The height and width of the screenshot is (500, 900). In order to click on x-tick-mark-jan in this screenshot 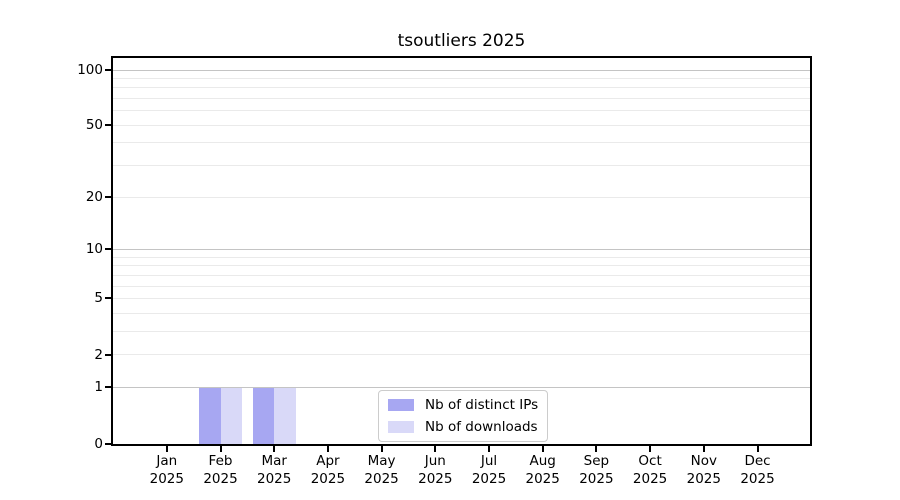, I will do `click(166, 449)`.